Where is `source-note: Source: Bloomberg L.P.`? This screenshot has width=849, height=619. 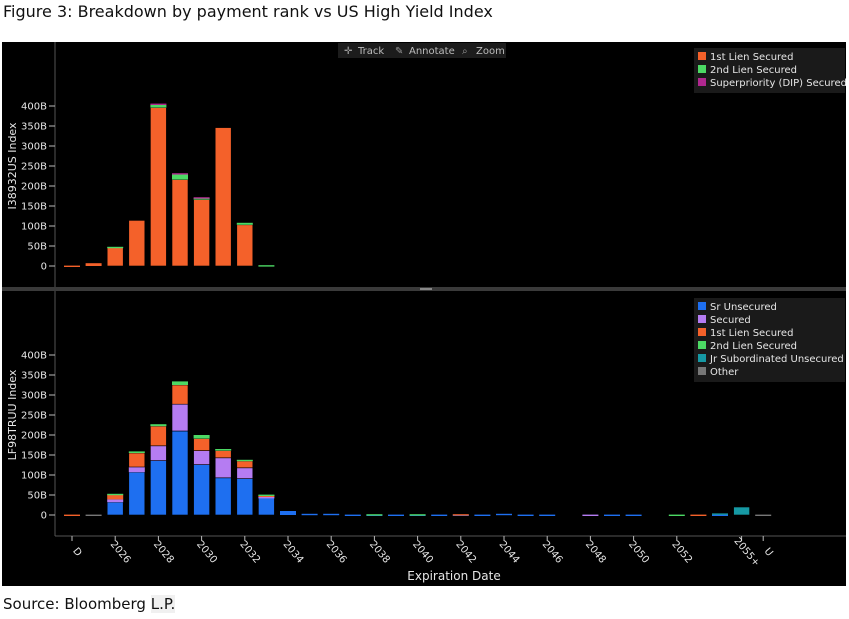
source-note: Source: Bloomberg L.P. is located at coordinates (89, 604).